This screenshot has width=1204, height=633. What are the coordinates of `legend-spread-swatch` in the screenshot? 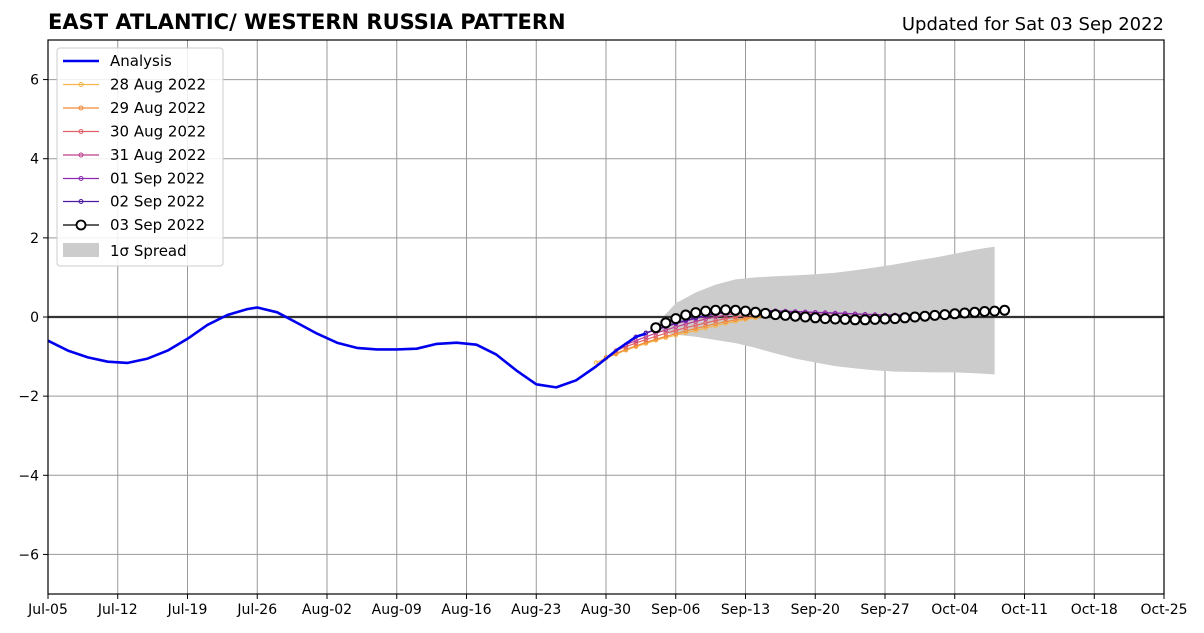 It's located at (81, 250).